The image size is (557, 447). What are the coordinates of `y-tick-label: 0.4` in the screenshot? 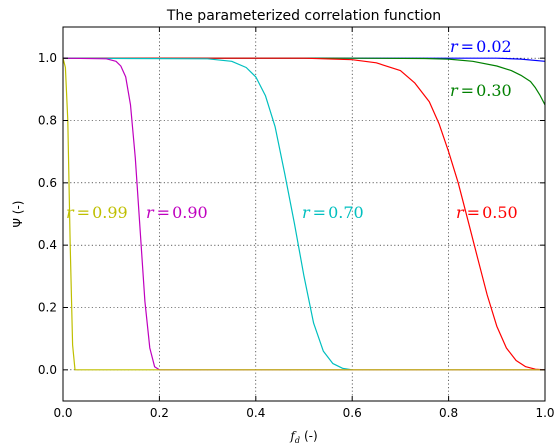 It's located at (47, 245).